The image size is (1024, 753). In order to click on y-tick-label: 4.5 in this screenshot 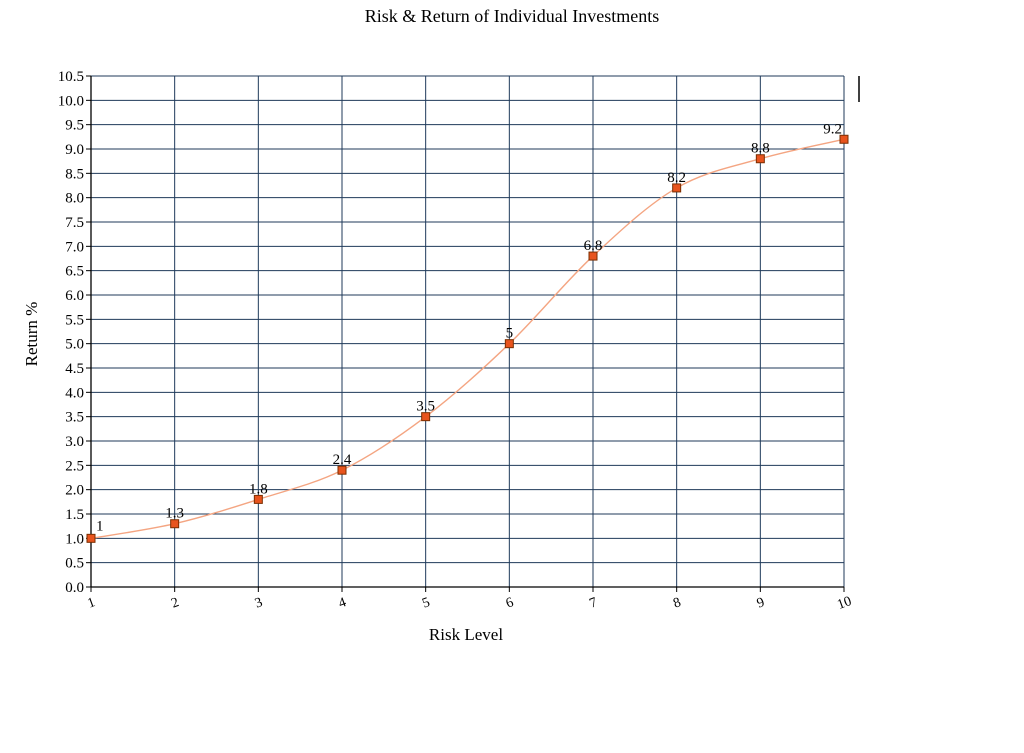, I will do `click(74, 369)`.